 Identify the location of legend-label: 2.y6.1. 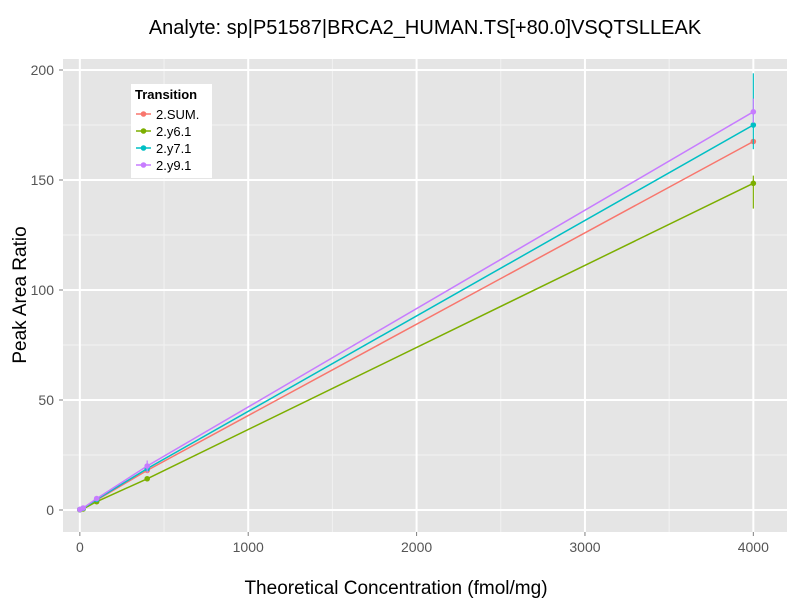
(173, 131).